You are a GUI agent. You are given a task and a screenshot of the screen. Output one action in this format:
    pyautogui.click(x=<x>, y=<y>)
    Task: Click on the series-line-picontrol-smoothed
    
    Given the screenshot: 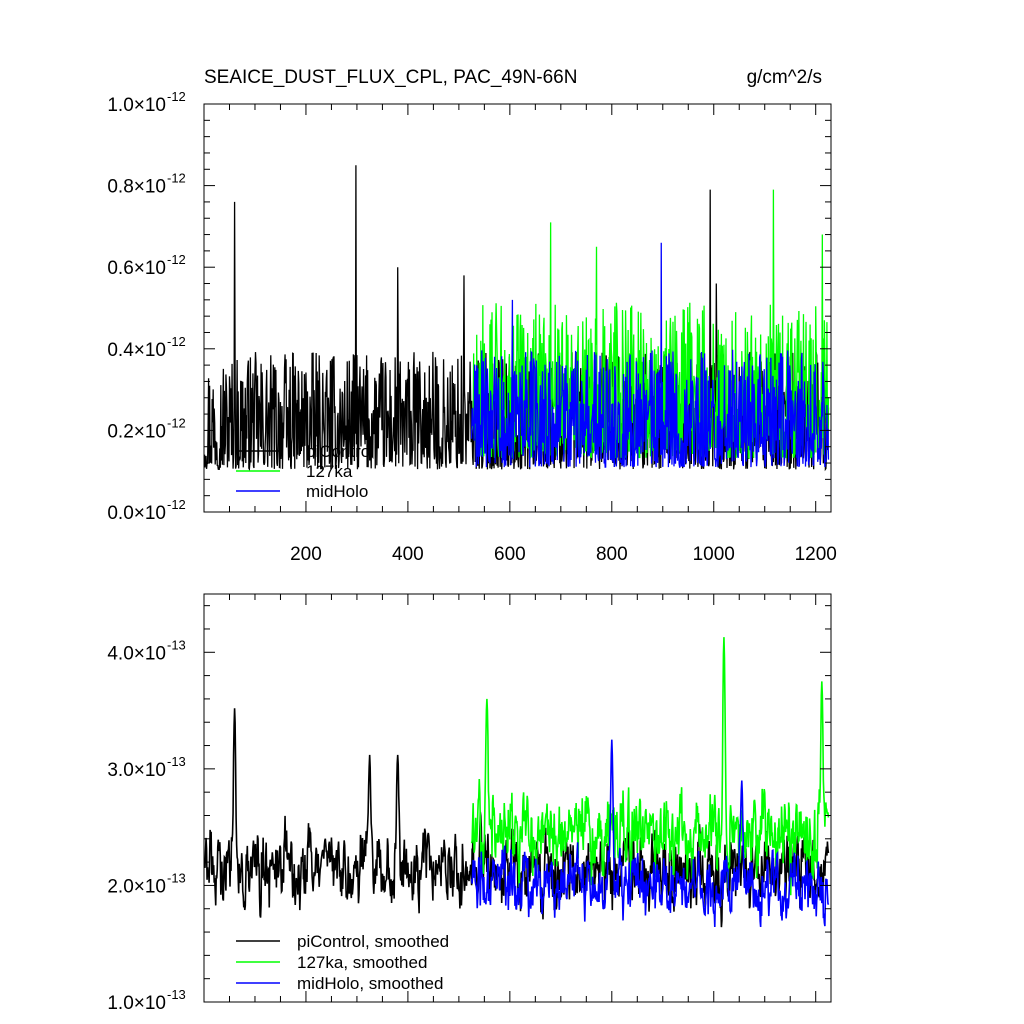 What is the action you would take?
    pyautogui.click(x=517, y=818)
    